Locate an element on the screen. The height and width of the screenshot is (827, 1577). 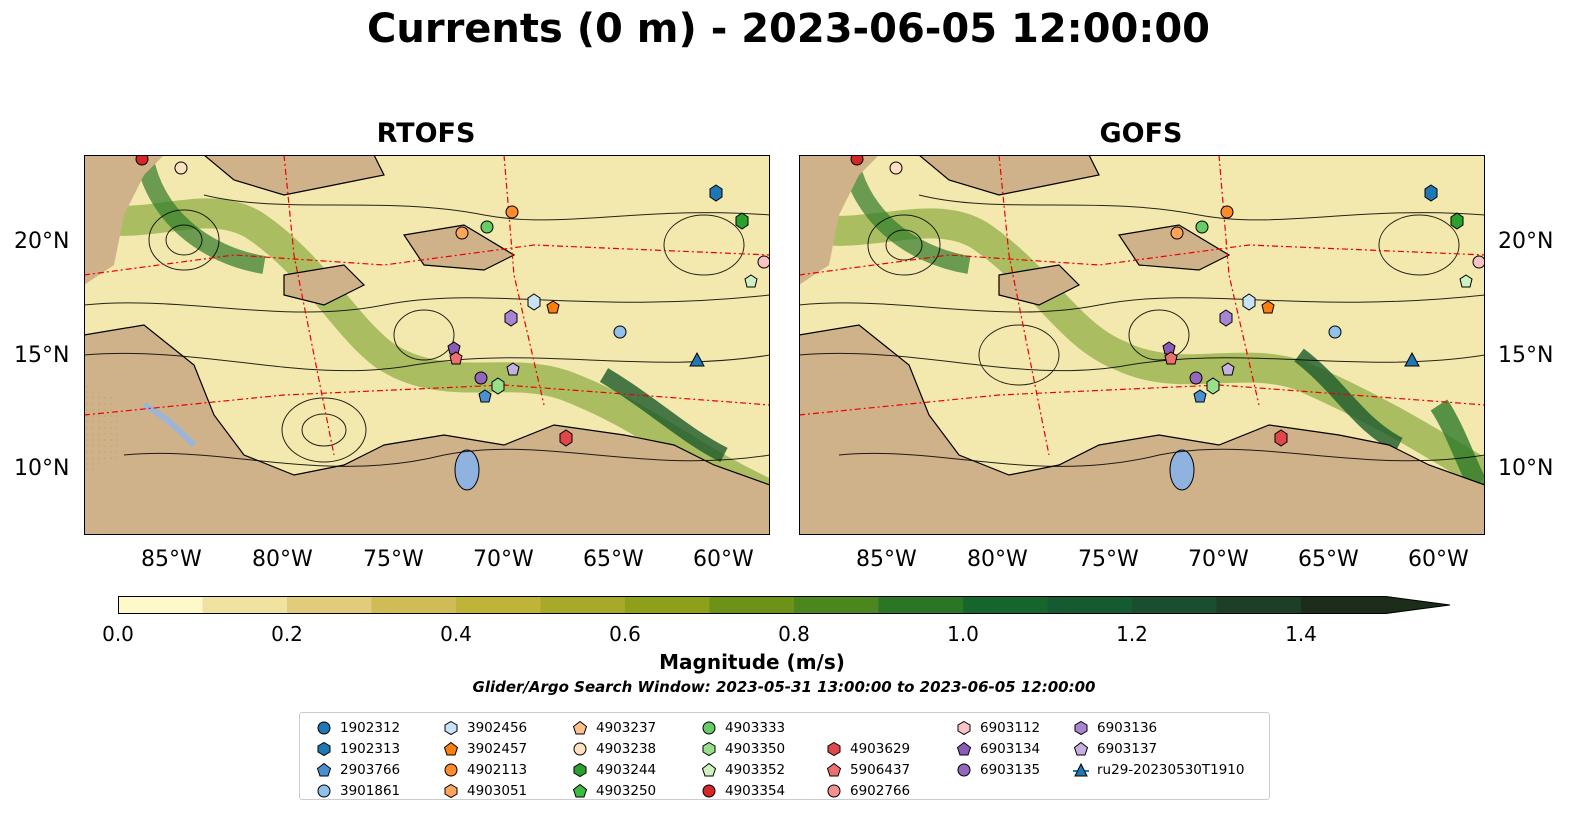
legend-item: 4903354 is located at coordinates (743, 790).